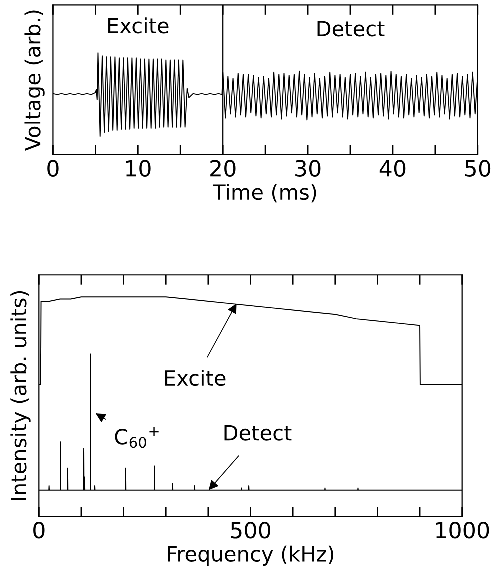 Image resolution: width=502 pixels, height=578 pixels. What do you see at coordinates (223, 168) in the screenshot?
I see `x-tick-label: 20` at bounding box center [223, 168].